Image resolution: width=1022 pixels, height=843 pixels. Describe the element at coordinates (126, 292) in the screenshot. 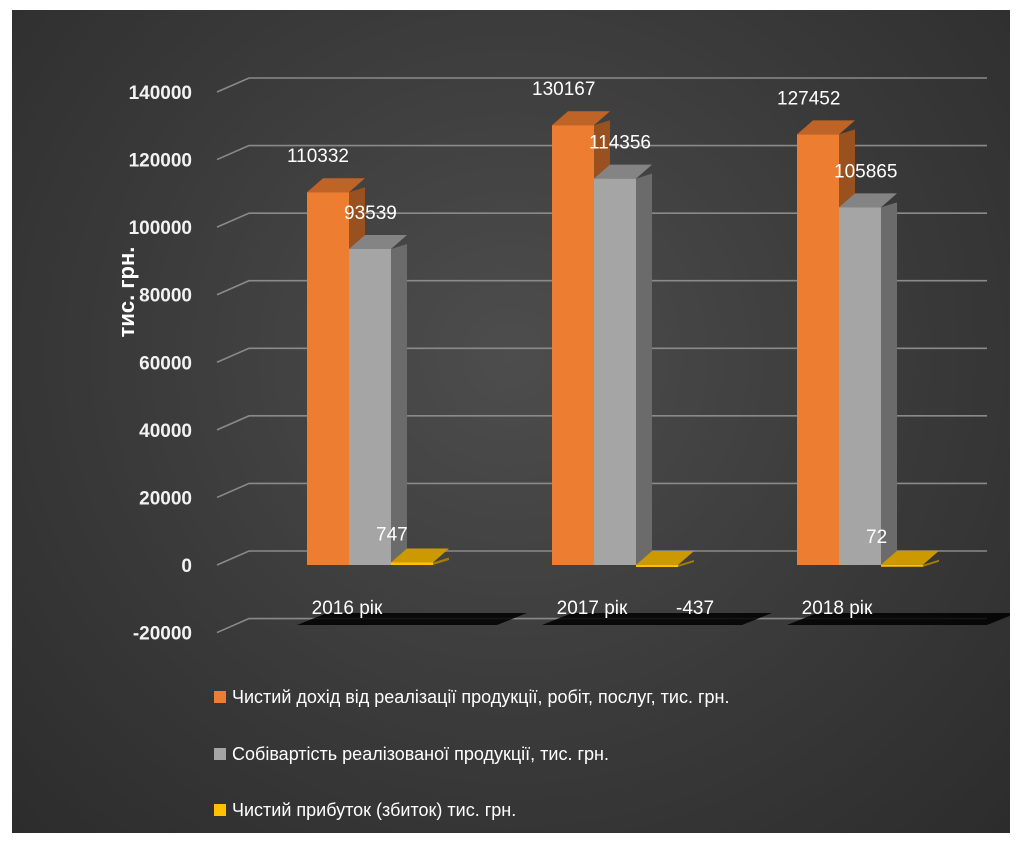

I see `y-axis-title: тис. грн.` at that location.